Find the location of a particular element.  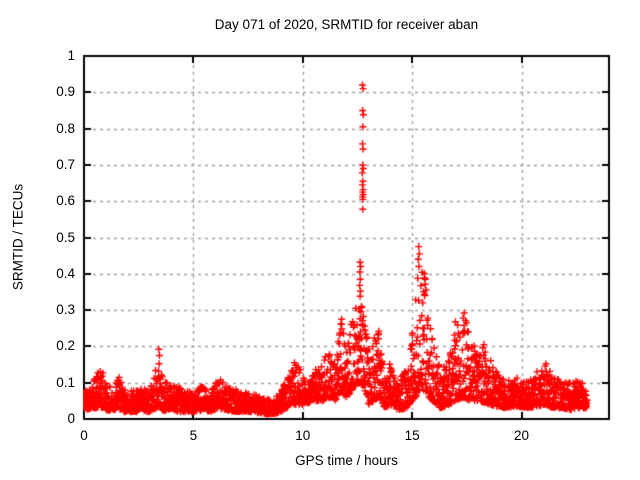

y-tick-label: 0.9 is located at coordinates (65, 92).